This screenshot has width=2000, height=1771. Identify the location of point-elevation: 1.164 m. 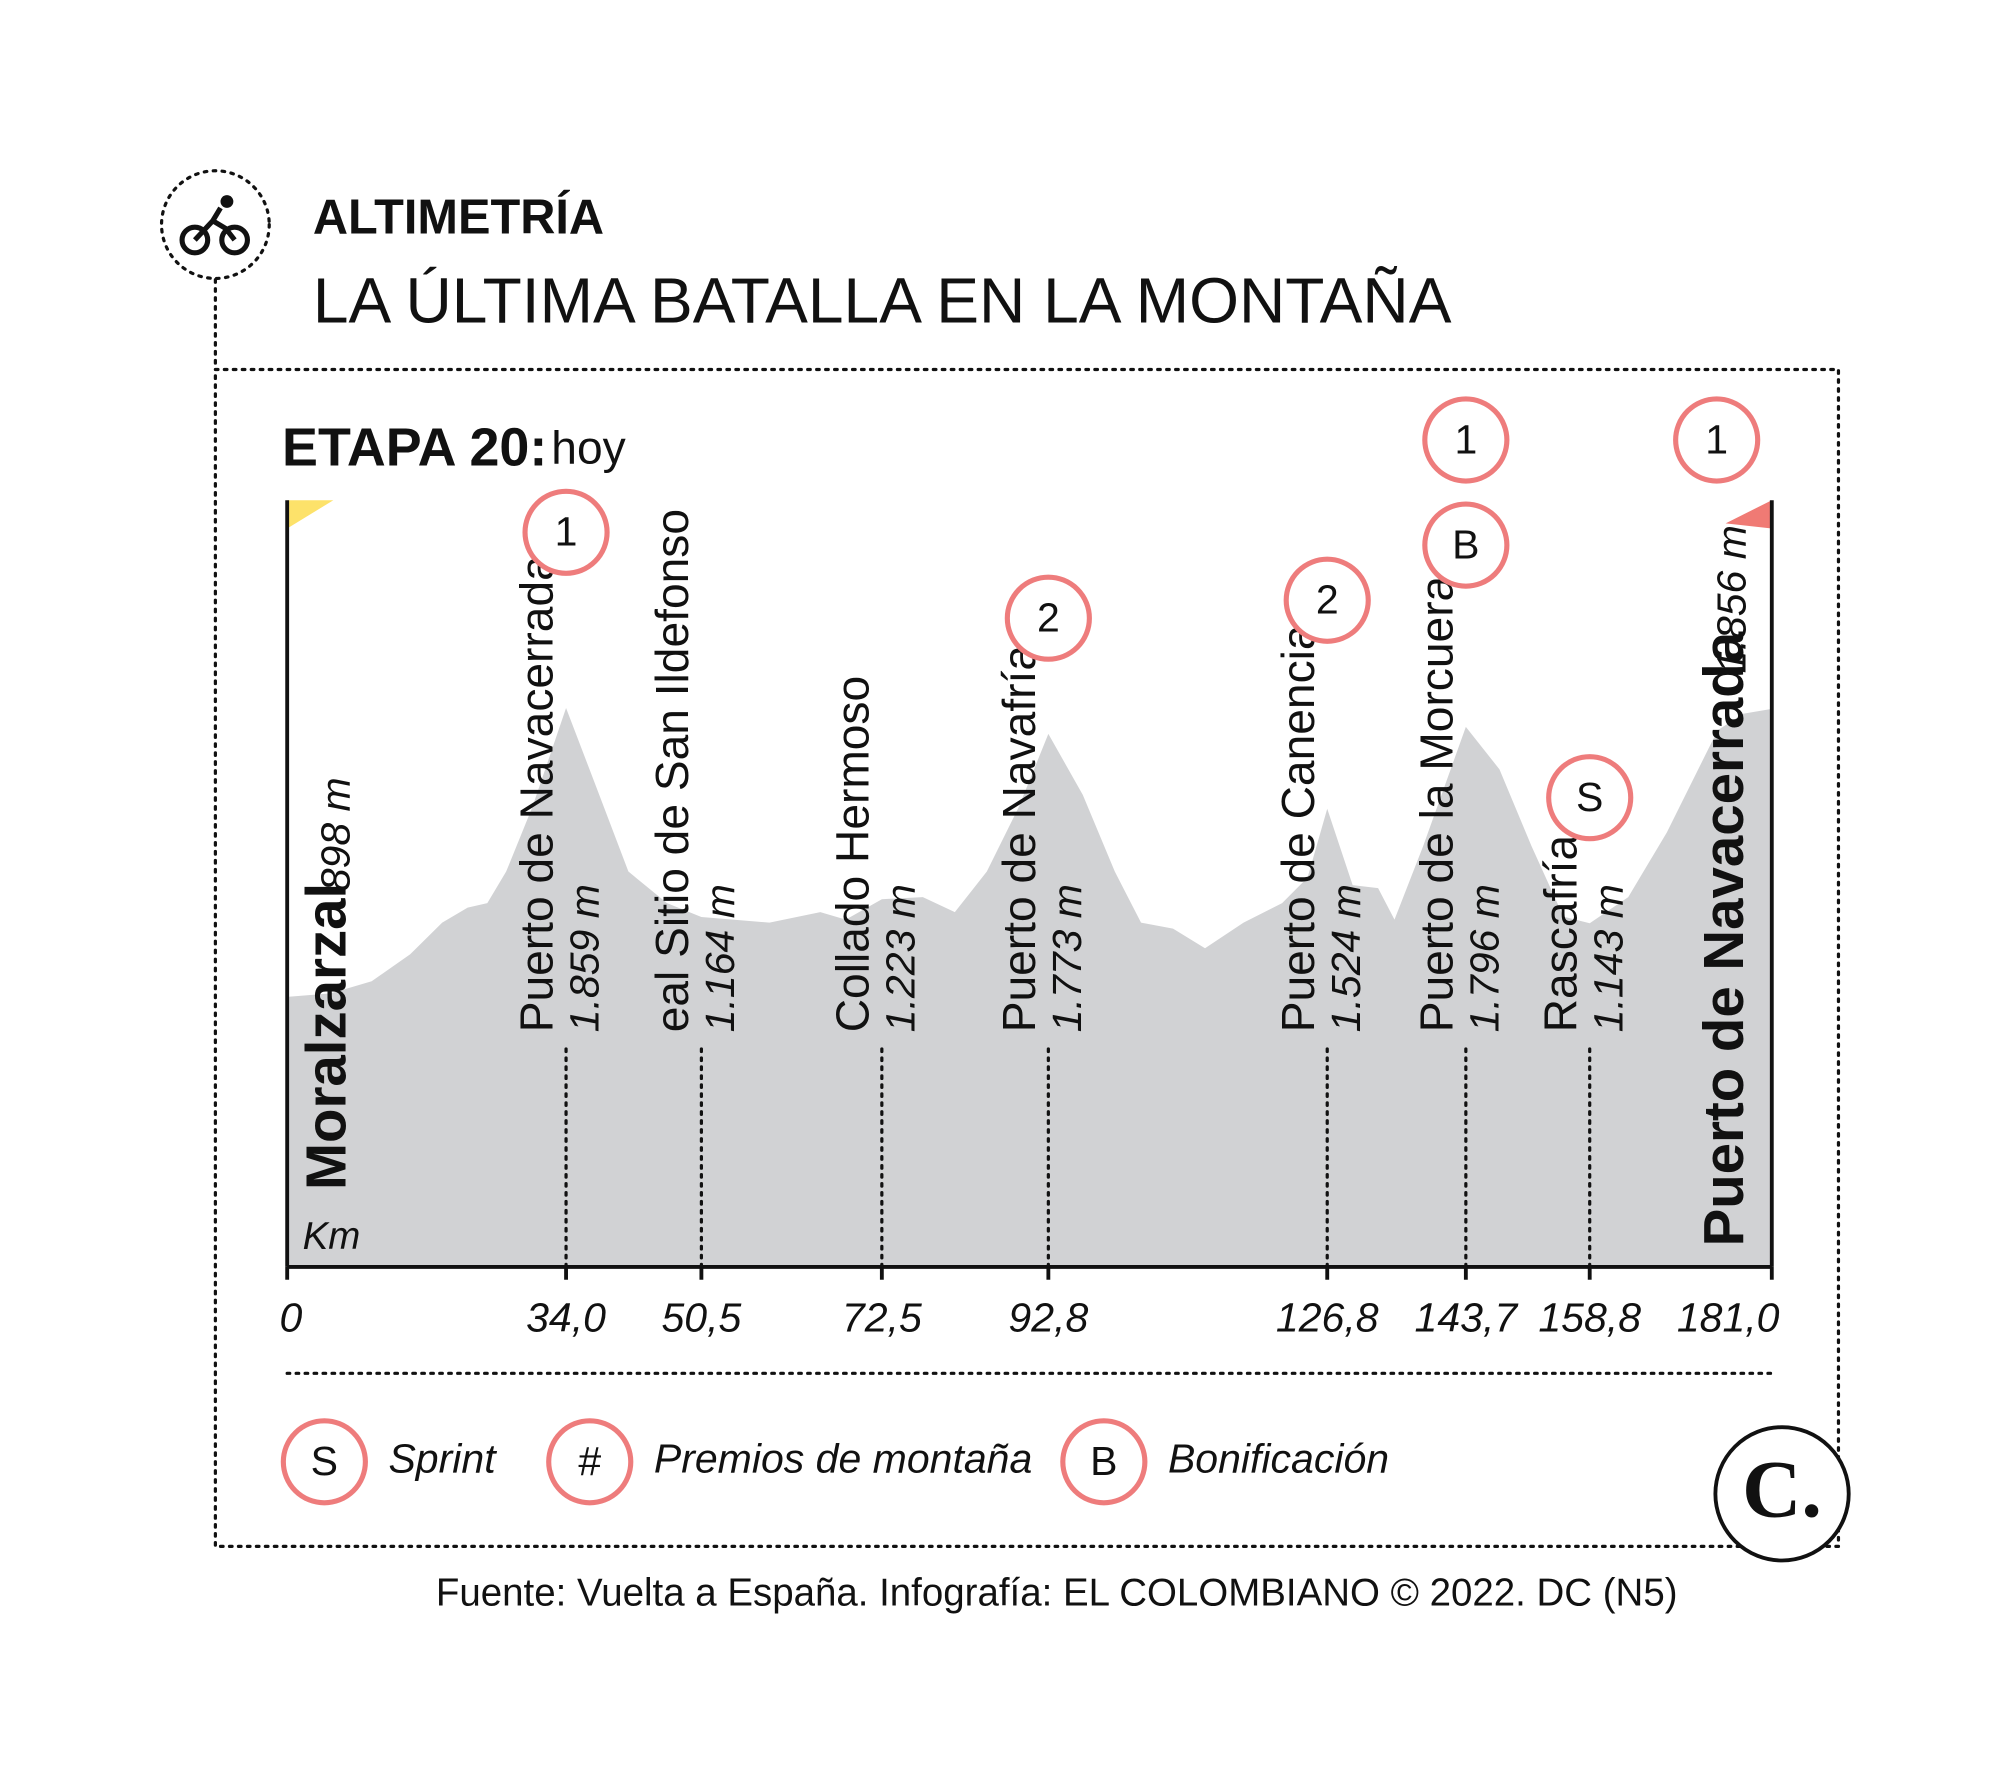
(720, 958).